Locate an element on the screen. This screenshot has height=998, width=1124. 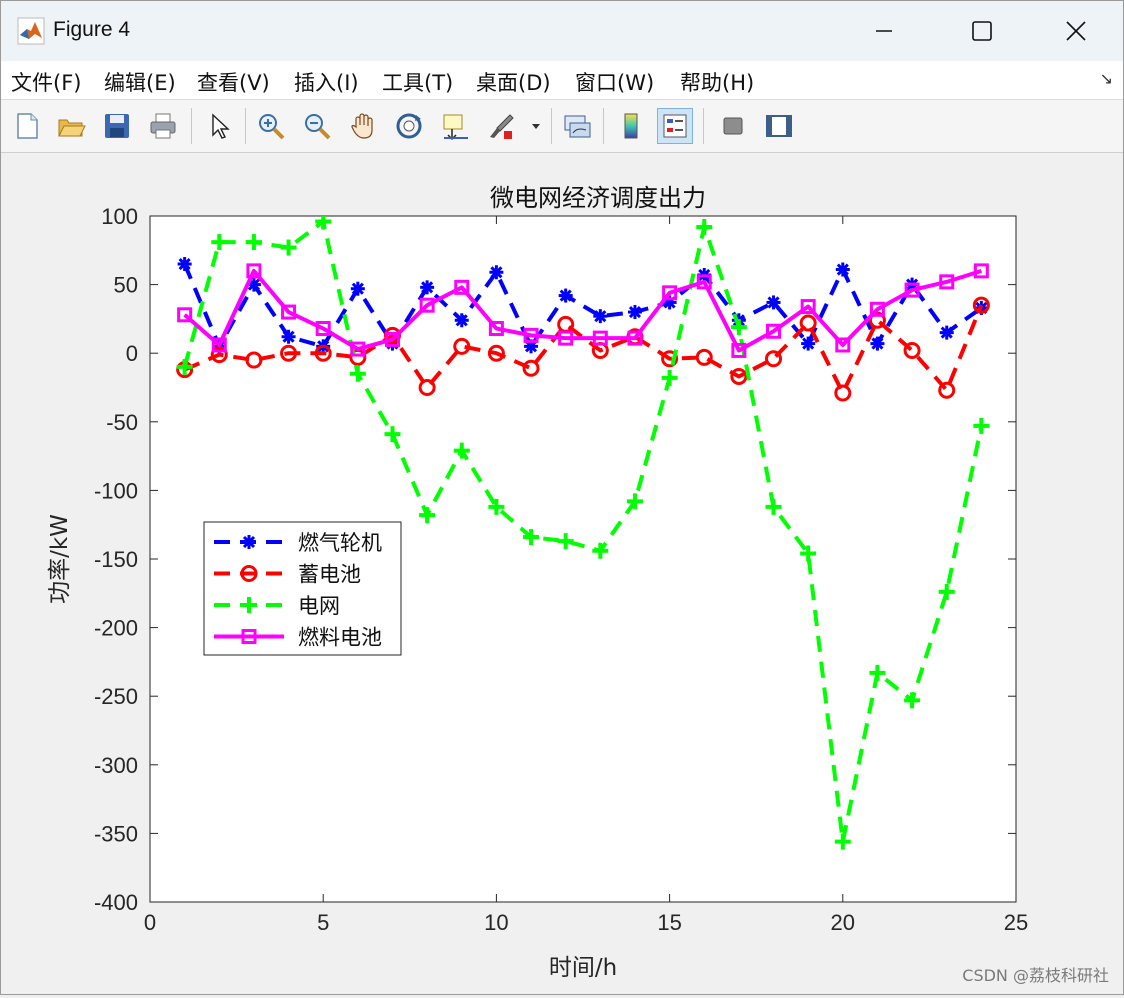
legend-label-battery: 蓄电池 is located at coordinates (329, 575).